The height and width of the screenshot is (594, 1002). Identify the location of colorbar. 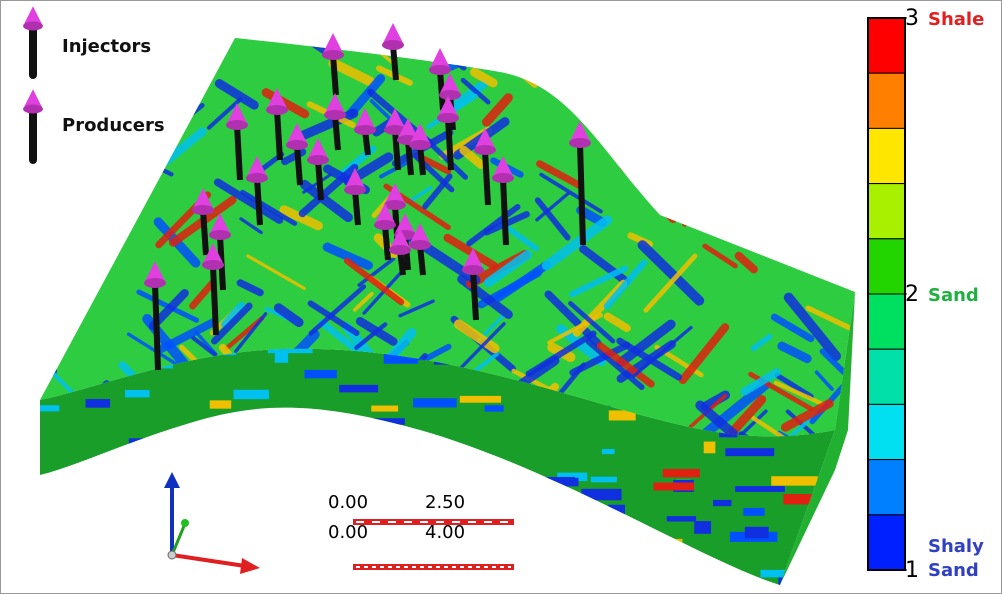
(887, 294).